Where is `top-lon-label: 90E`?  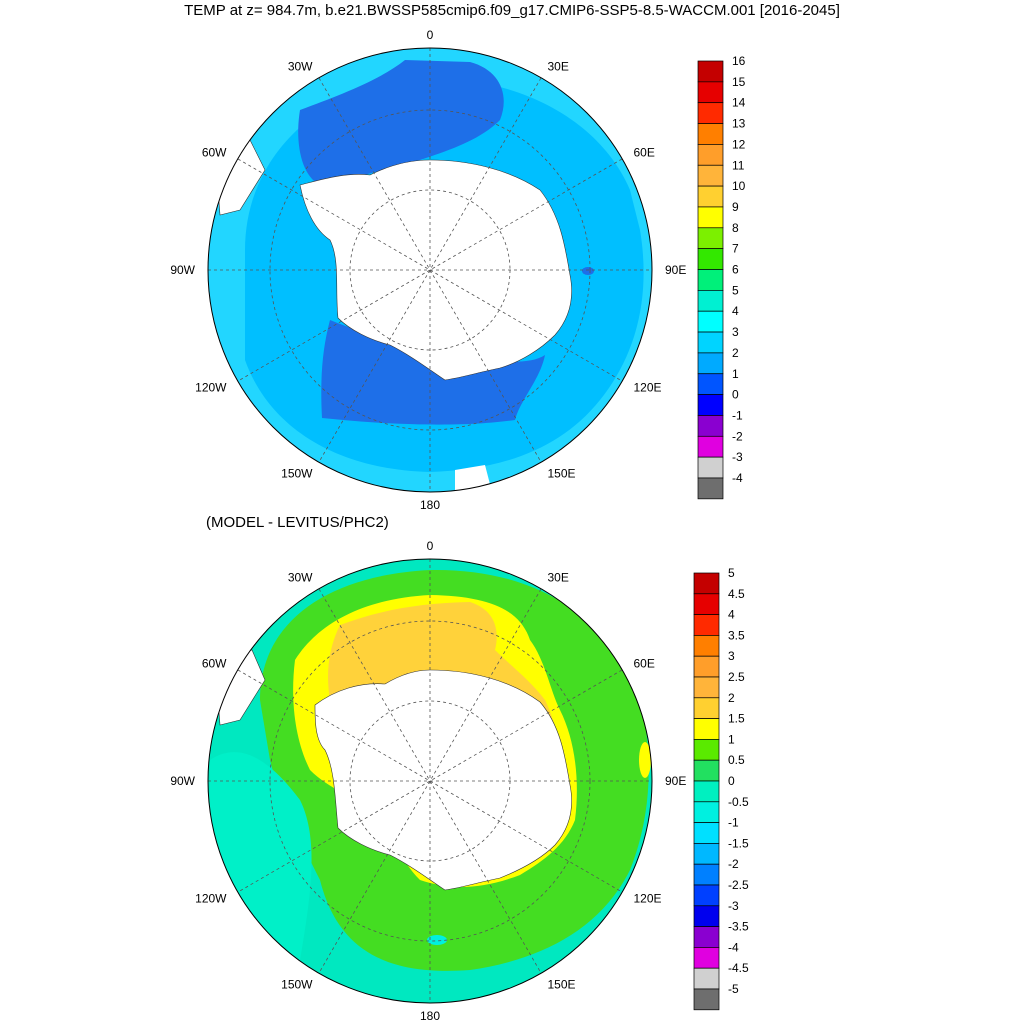 top-lon-label: 90E is located at coordinates (675, 270).